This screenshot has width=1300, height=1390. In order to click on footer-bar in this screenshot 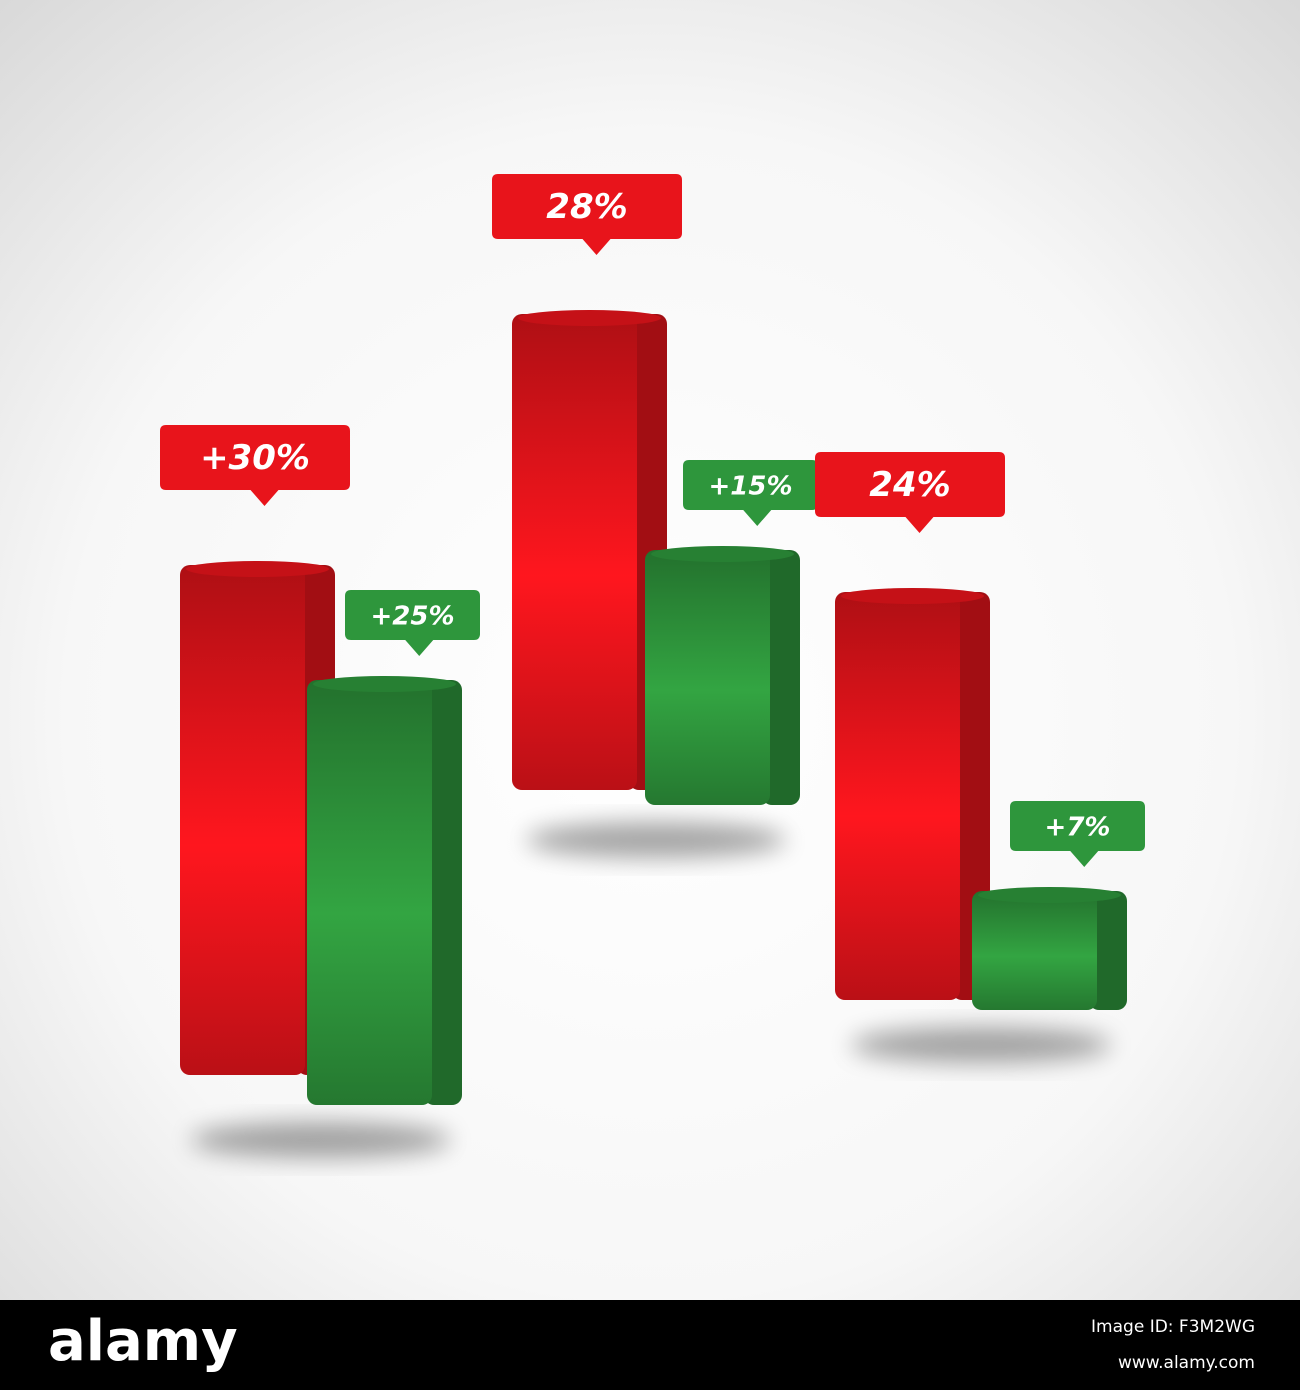, I will do `click(650, 1345)`.